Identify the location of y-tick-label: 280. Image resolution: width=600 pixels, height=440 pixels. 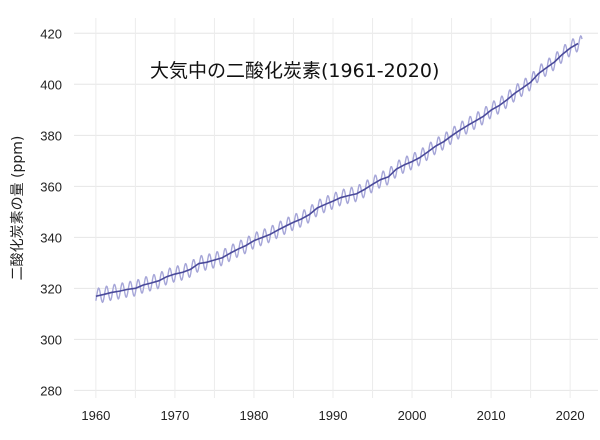
(51, 390).